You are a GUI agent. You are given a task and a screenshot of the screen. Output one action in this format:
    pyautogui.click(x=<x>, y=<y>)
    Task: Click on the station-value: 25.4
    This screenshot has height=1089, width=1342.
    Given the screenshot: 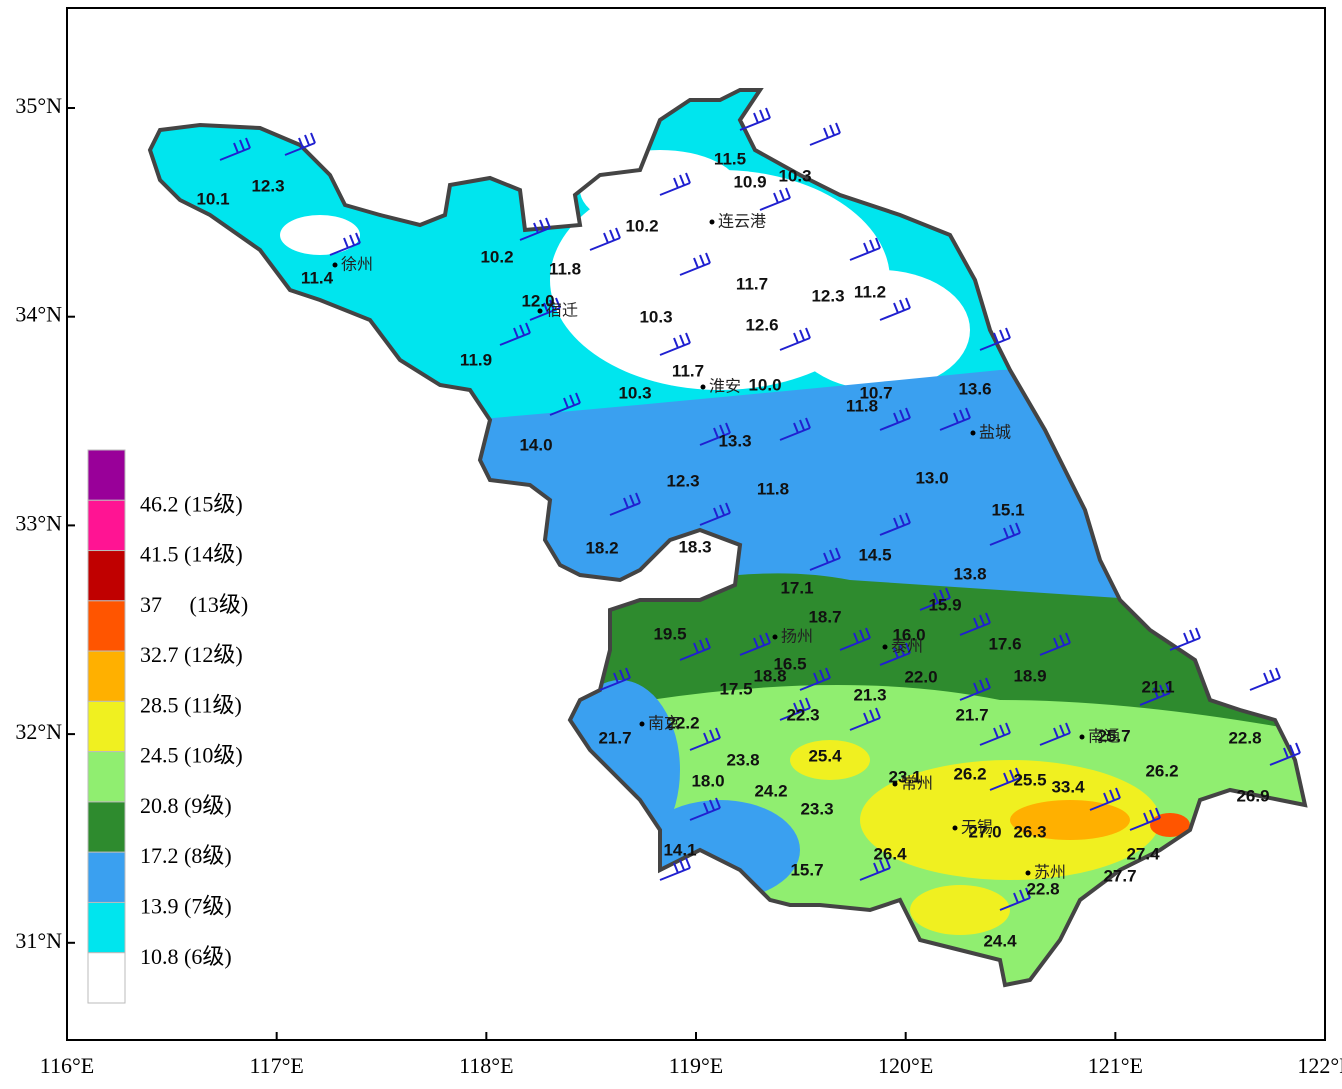 What is the action you would take?
    pyautogui.click(x=825, y=755)
    